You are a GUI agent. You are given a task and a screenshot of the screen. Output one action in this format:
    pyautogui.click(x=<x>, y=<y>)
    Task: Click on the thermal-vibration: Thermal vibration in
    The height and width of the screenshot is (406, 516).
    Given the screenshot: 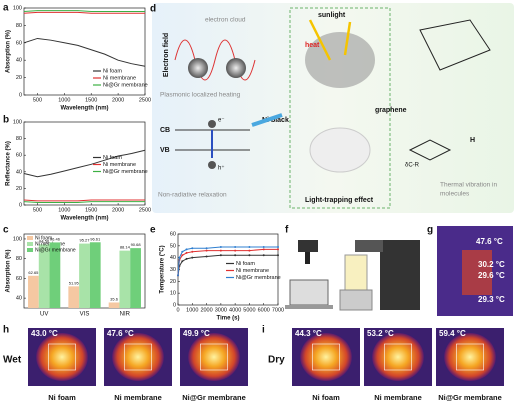 What is the action you would take?
    pyautogui.click(x=468, y=185)
    